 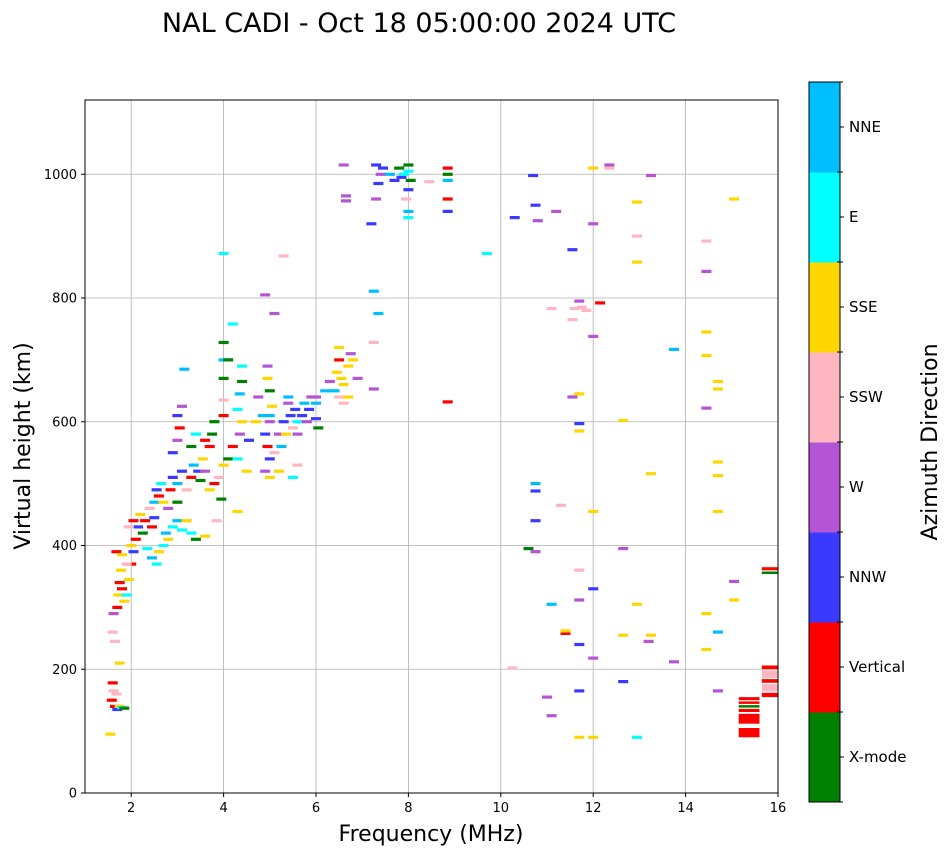 I want to click on colorbar-label: NNE, so click(x=865, y=127).